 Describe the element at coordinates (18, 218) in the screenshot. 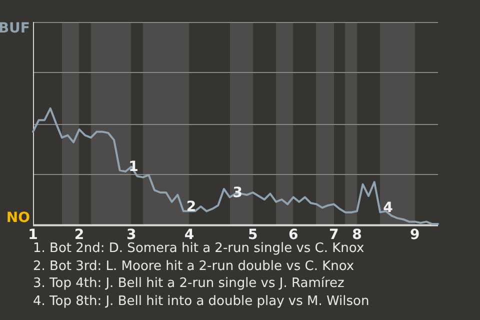

I see `text: NO` at that location.